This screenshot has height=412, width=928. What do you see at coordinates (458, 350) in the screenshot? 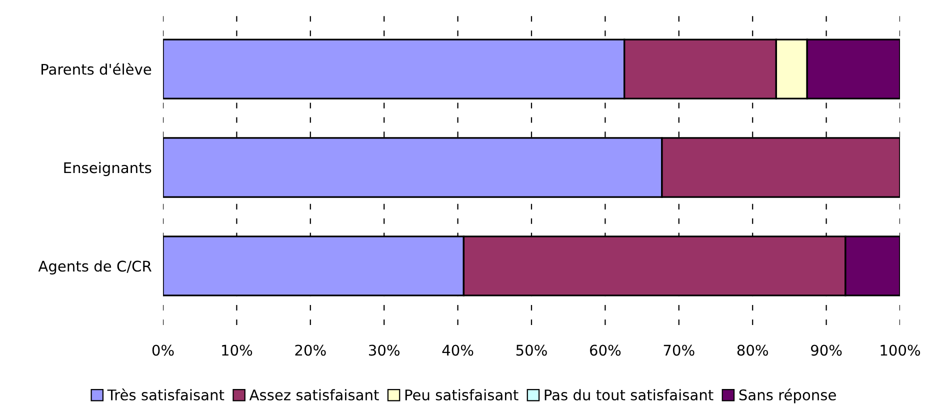
I see `x-tick-label: 40%` at bounding box center [458, 350].